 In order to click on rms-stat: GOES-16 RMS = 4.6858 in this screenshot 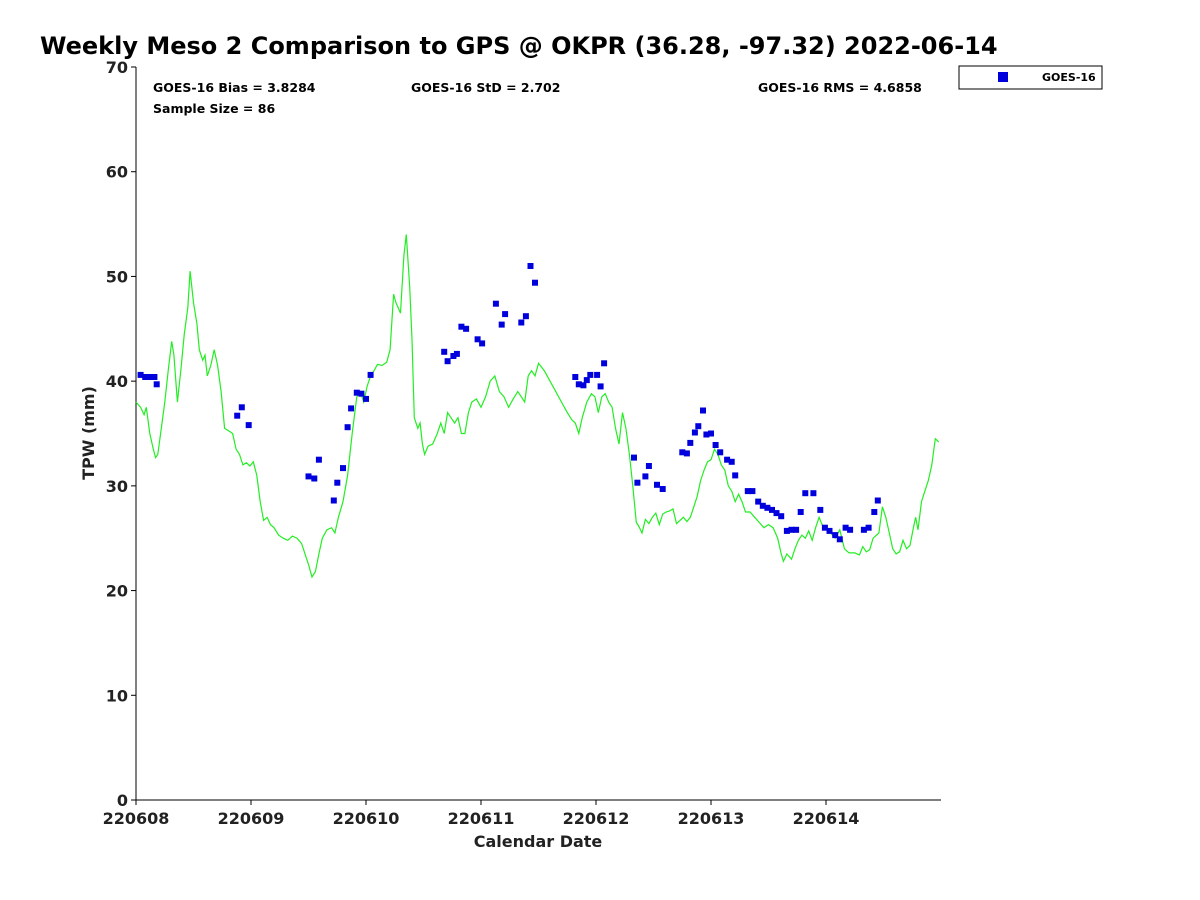, I will do `click(840, 87)`.